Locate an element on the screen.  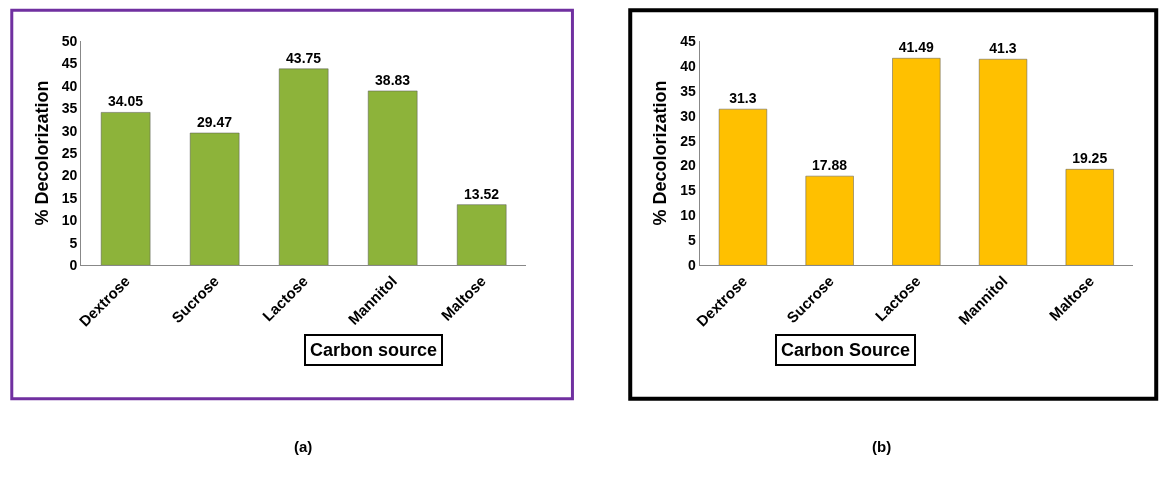
data-label: 29.47 is located at coordinates (215, 122).